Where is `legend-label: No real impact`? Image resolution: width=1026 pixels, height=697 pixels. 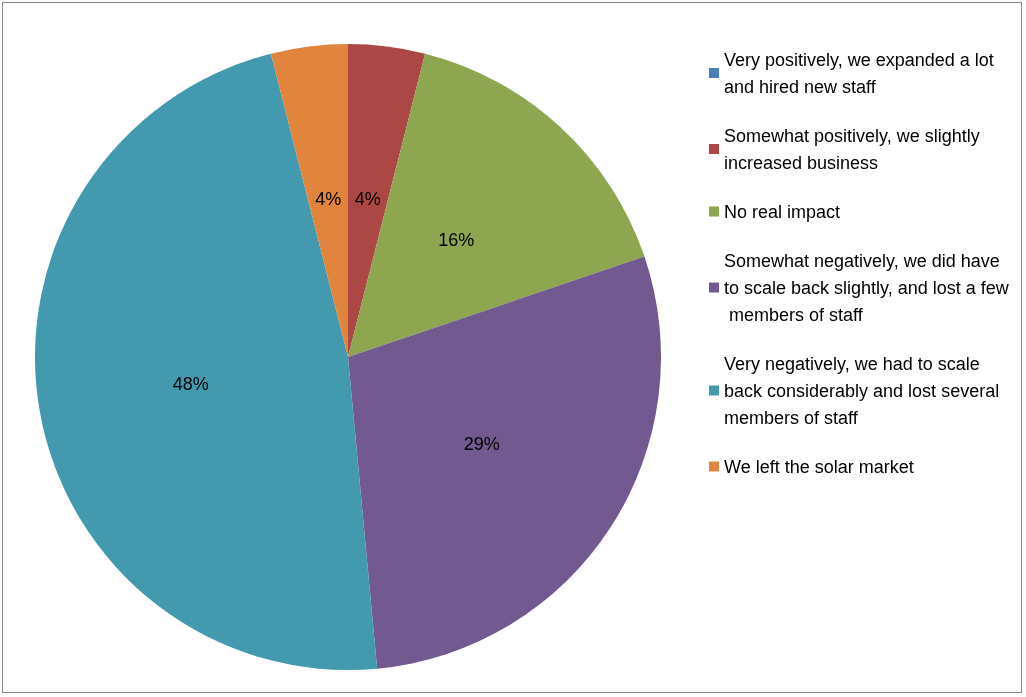 legend-label: No real impact is located at coordinates (782, 211).